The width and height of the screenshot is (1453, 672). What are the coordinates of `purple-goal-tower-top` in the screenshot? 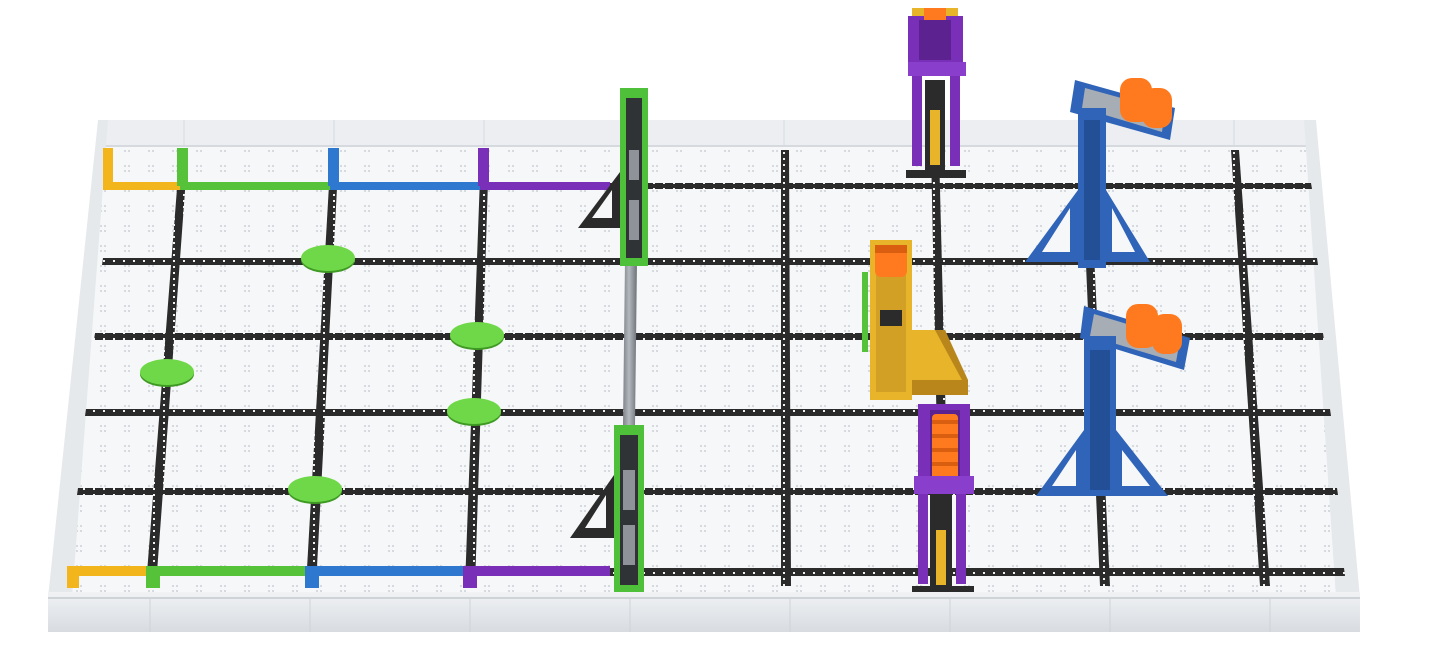 It's located at (936, 93).